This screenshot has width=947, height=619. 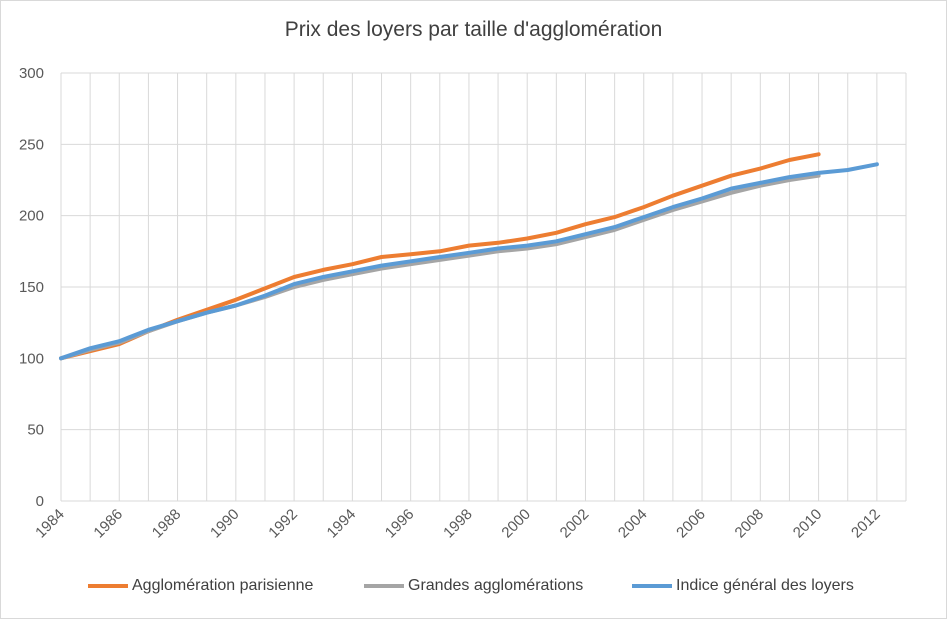 I want to click on x-tick-label: 1998, so click(x=458, y=524).